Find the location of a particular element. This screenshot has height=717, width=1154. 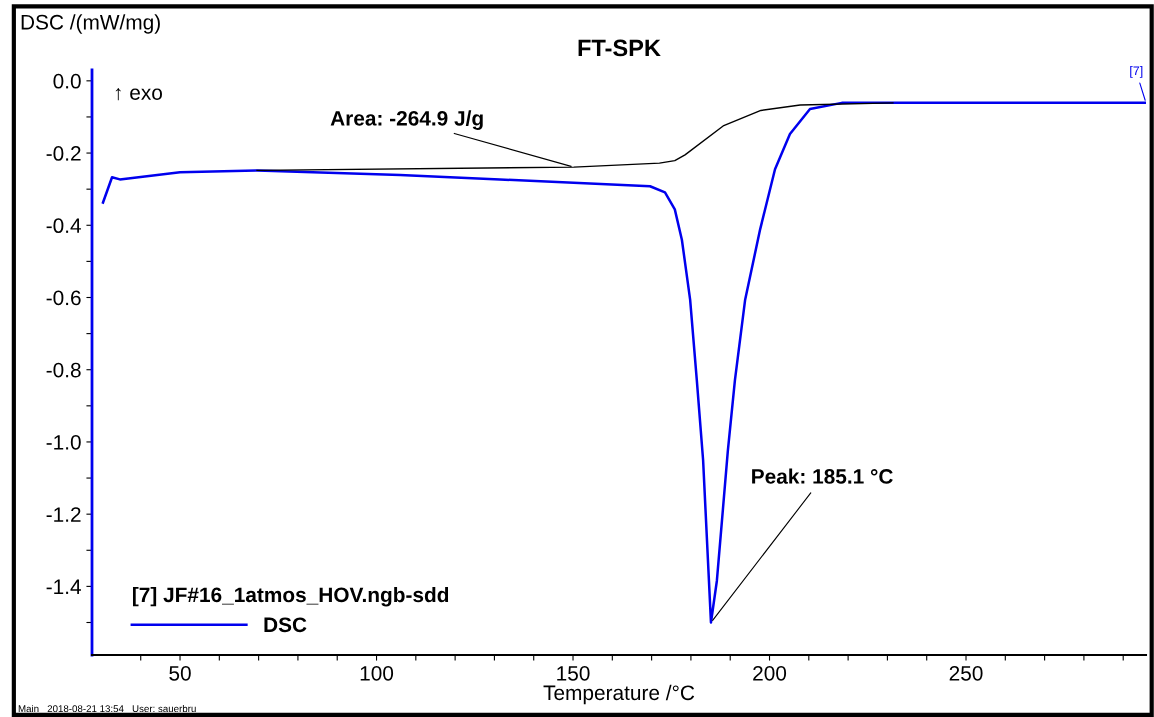

y-axis-title: DSC /(mW/mg) is located at coordinates (90, 24).